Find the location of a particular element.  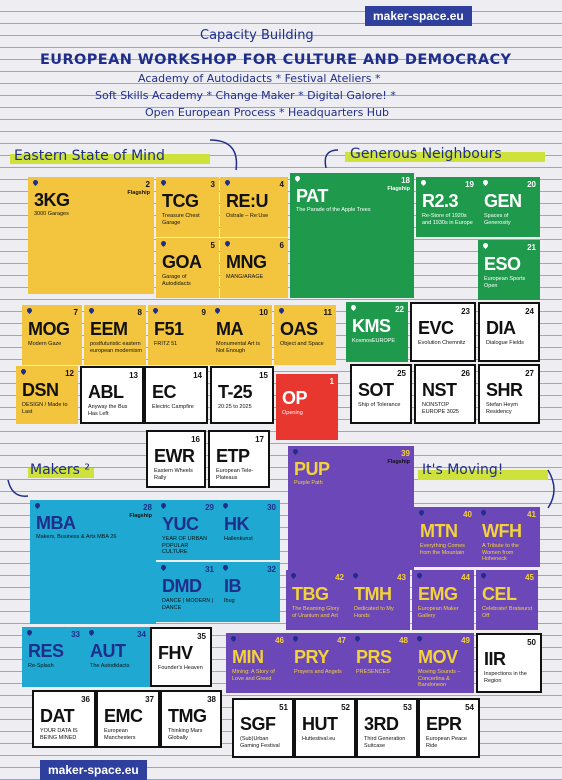

tile-number: 49 is located at coordinates (465, 640).